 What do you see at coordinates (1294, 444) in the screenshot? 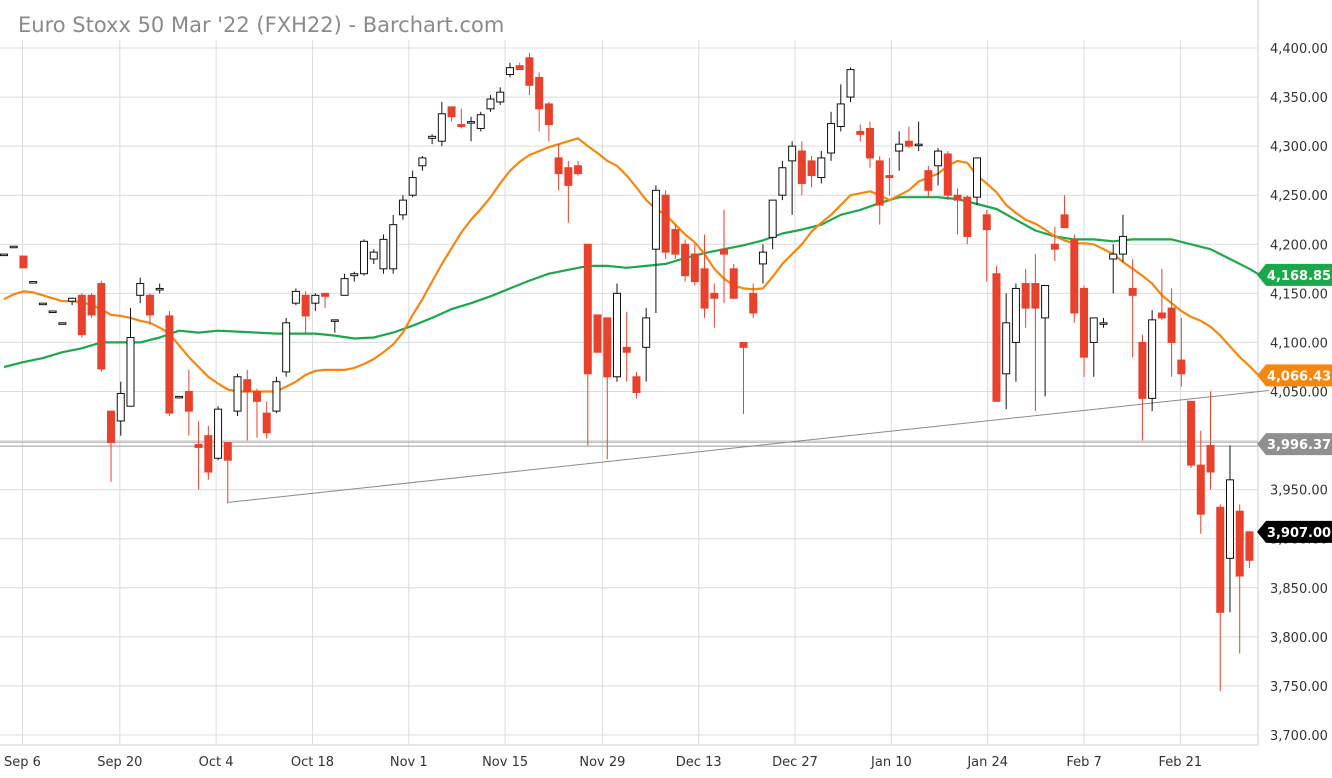
I see `price-label-reference: 3,996.37` at bounding box center [1294, 444].